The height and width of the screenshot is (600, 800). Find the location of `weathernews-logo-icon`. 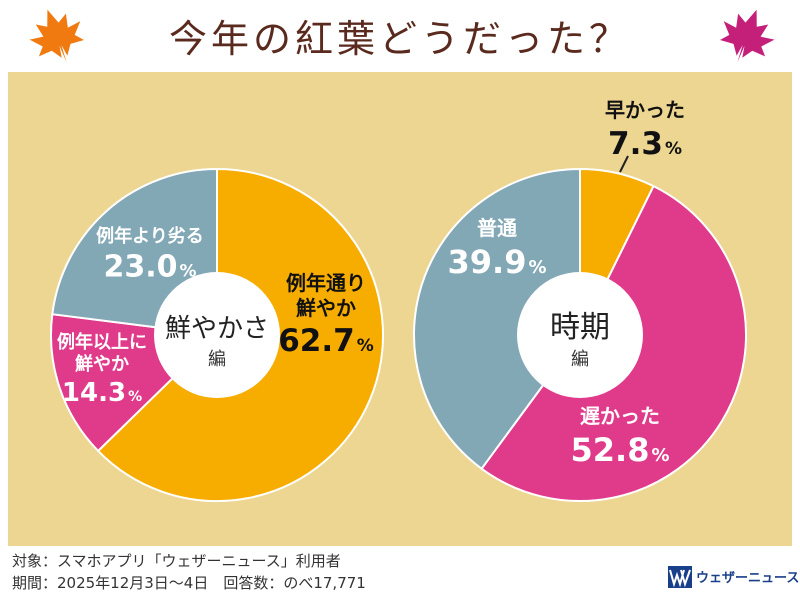

weathernews-logo-icon is located at coordinates (680, 577).